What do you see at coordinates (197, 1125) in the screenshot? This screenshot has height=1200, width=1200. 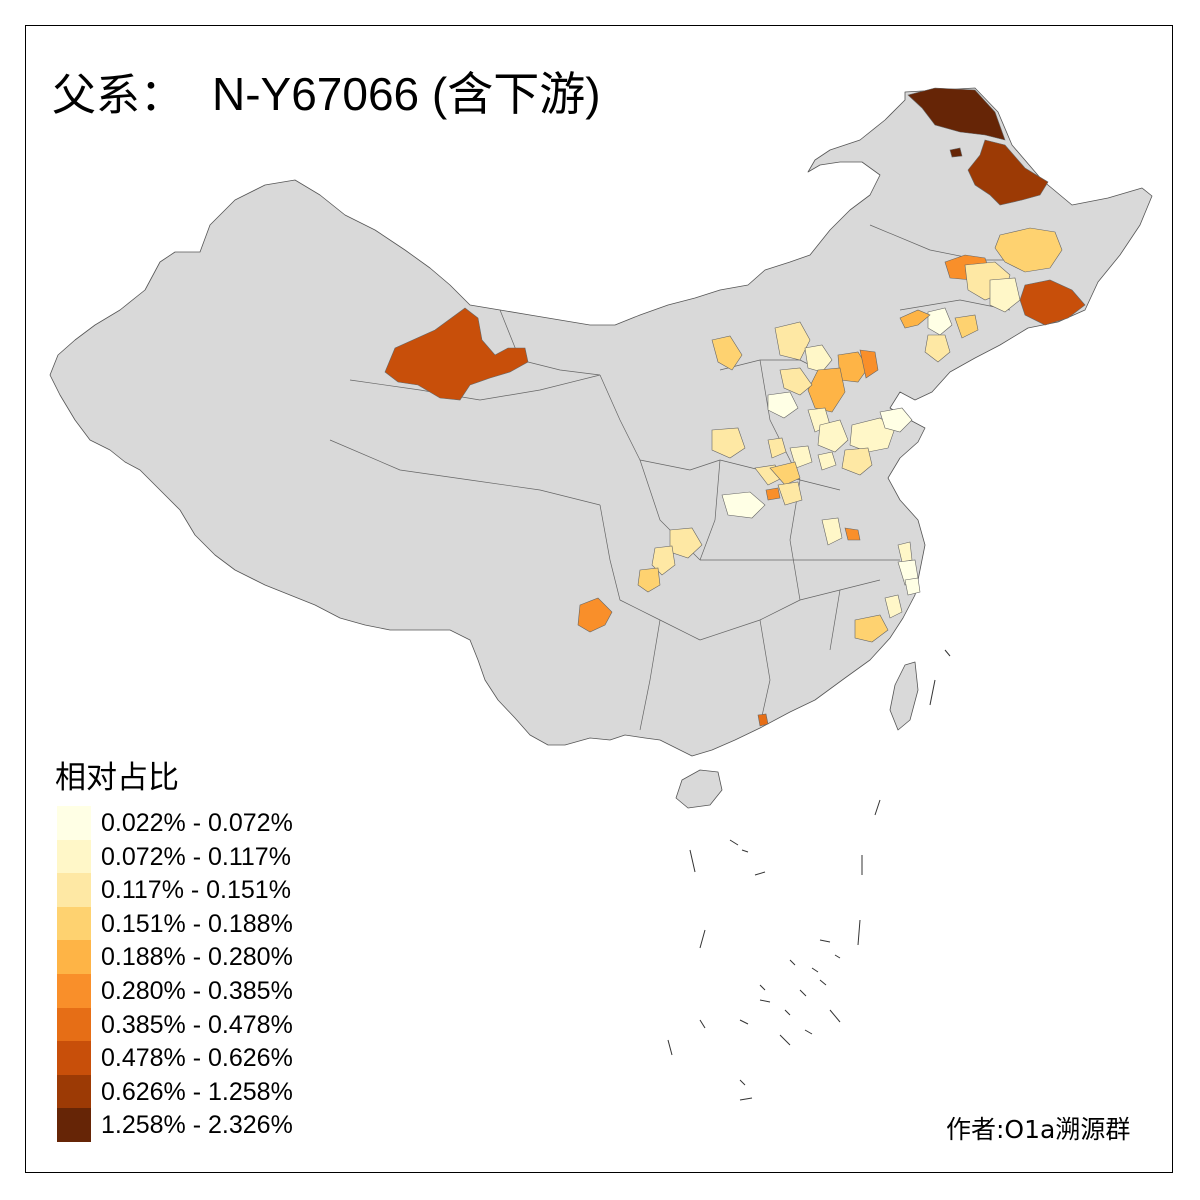 I see `legend-label: 1.258% - 2.326%` at bounding box center [197, 1125].